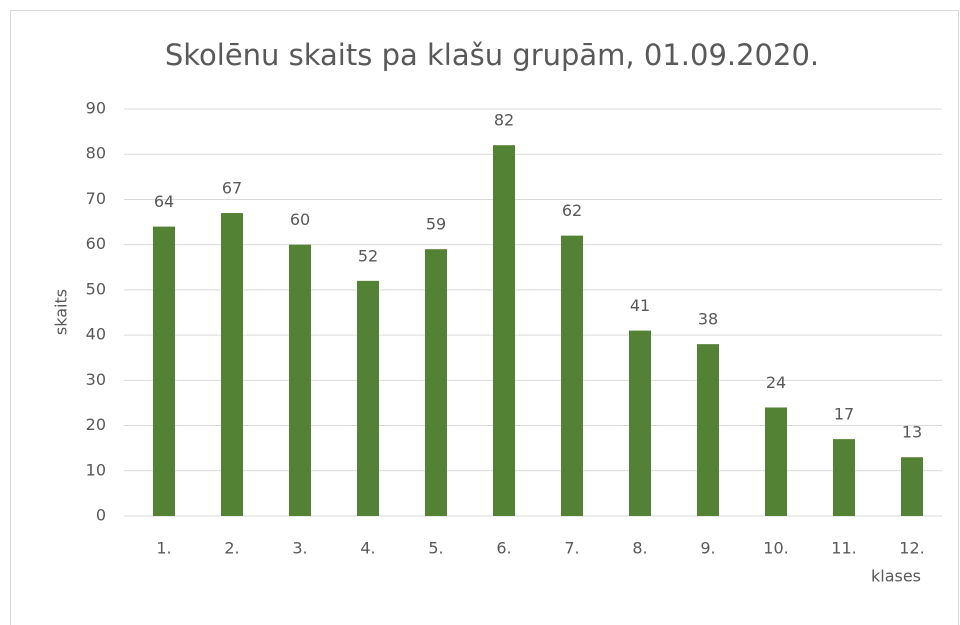  I want to click on y-tick-label: 30, so click(96, 379).